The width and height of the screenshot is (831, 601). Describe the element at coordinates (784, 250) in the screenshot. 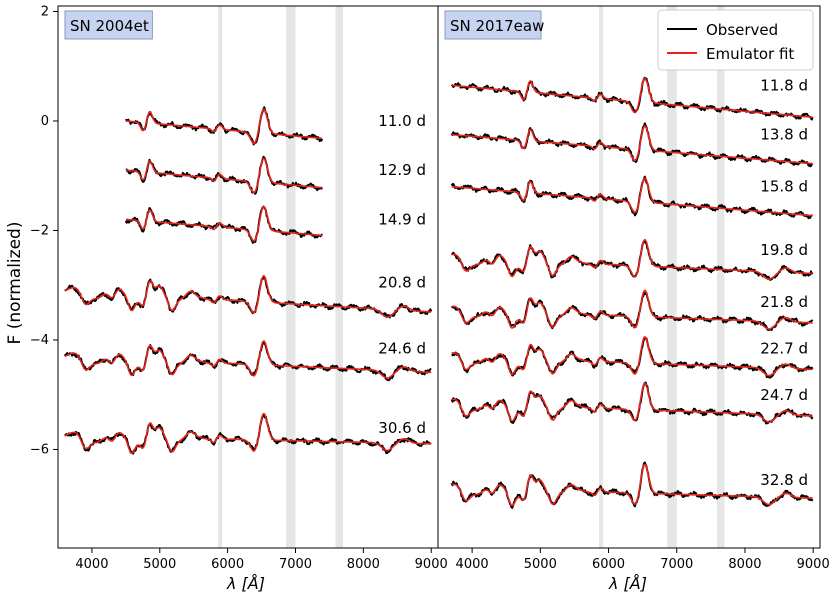

I see `epoch-label: 19.8 d` at that location.